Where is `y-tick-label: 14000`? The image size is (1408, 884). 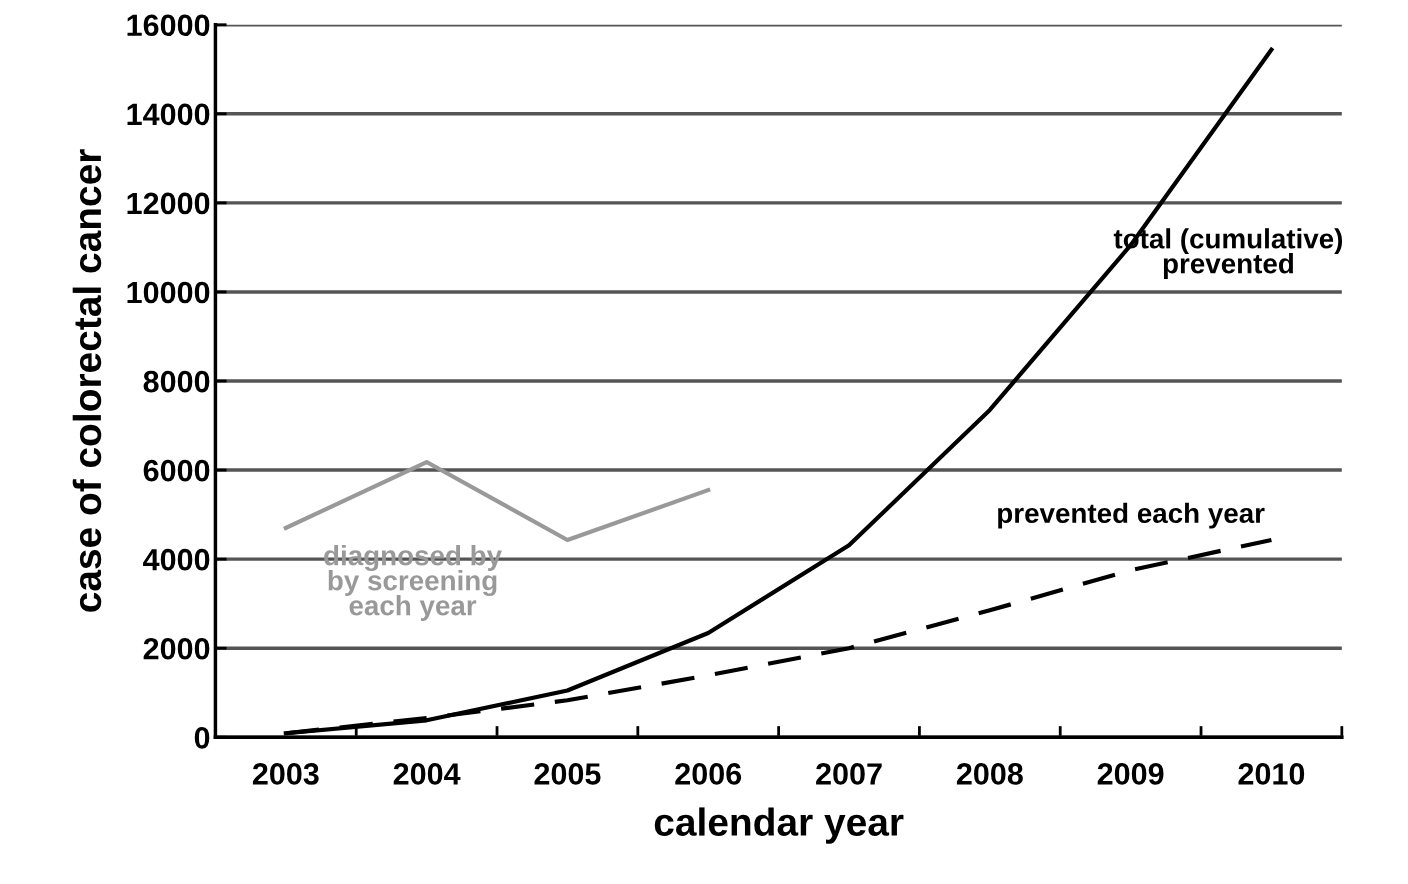 y-tick-label: 14000 is located at coordinates (168, 114).